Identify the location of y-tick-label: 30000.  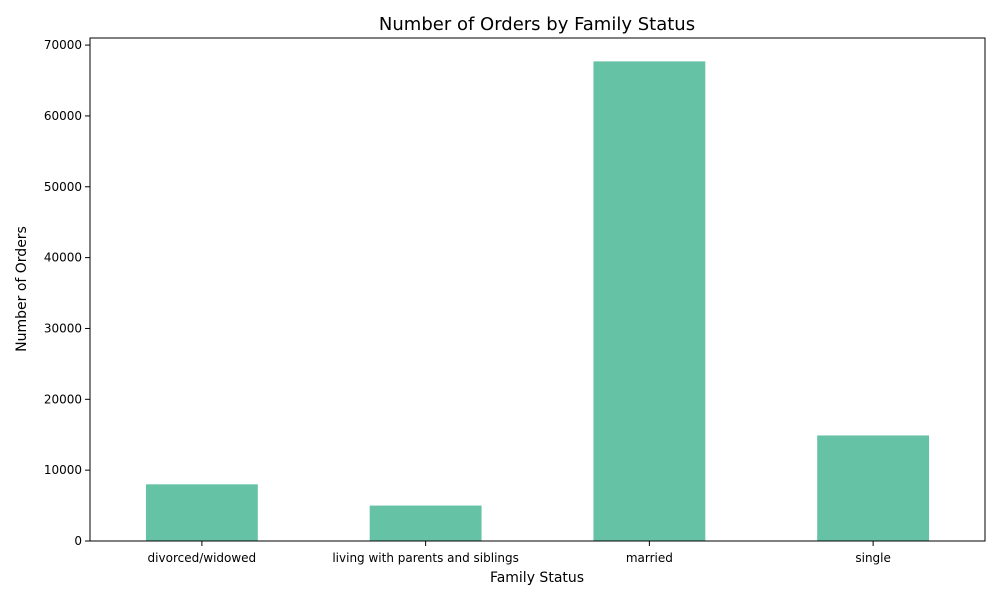
(63, 328).